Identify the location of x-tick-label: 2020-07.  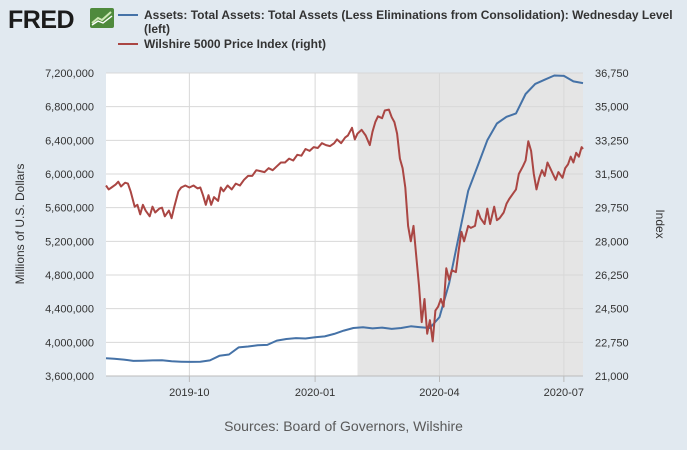
(564, 393).